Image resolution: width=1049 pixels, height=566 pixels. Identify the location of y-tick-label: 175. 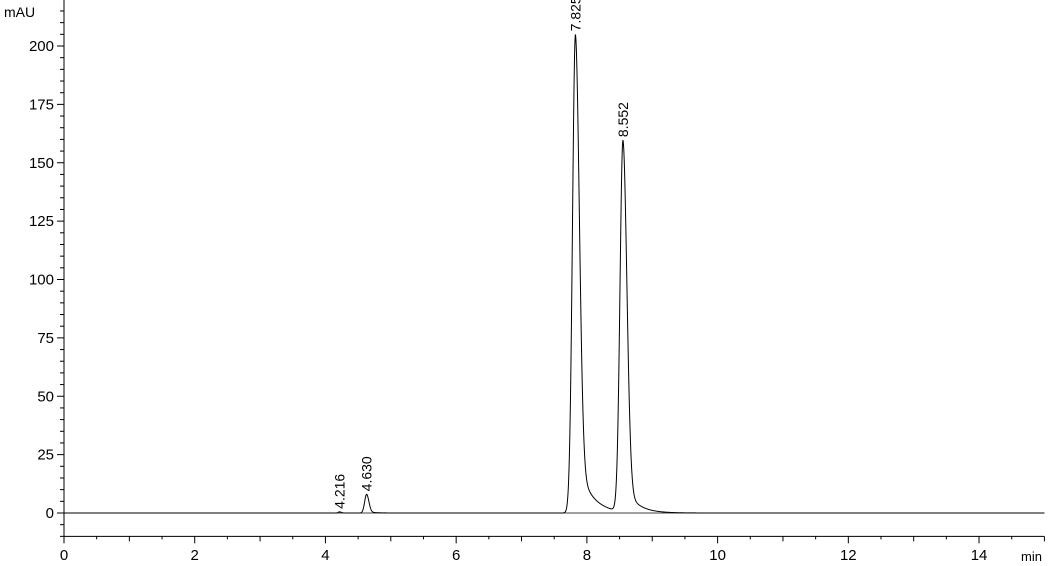
(41, 104).